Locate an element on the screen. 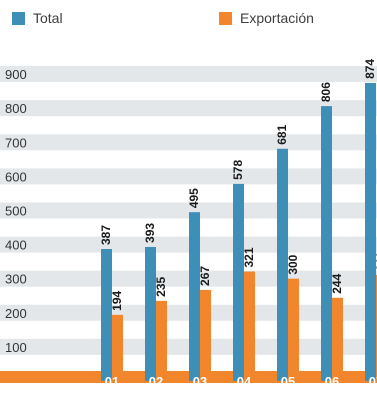 This screenshot has width=377, height=393. data-label-exportacion-05: 300 is located at coordinates (293, 264).